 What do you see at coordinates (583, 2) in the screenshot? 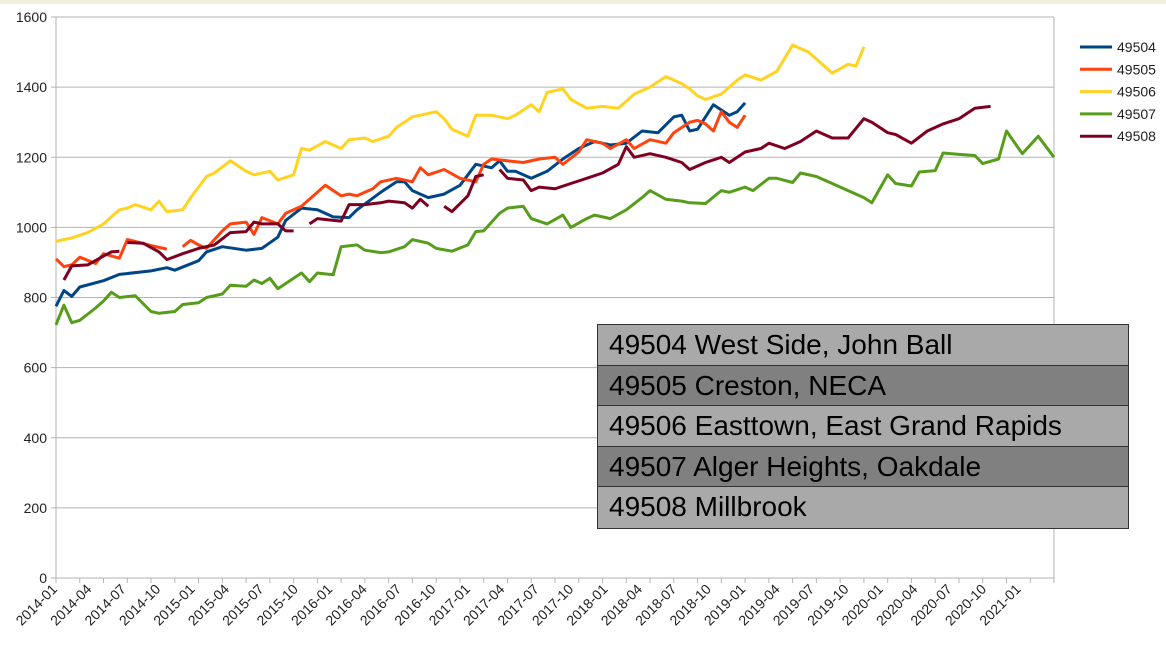
I see `window-top-strip` at bounding box center [583, 2].